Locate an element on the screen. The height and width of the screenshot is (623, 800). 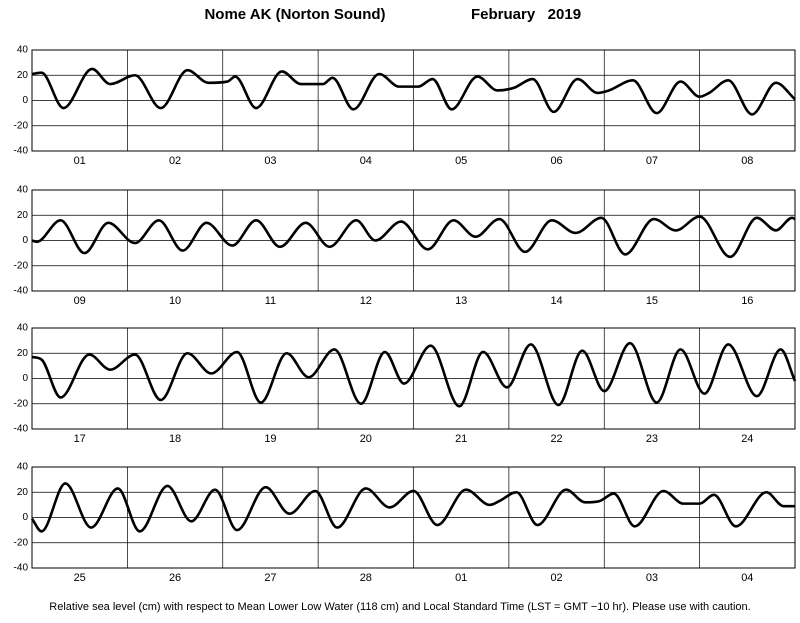
day-label: 17 is located at coordinates (80, 439).